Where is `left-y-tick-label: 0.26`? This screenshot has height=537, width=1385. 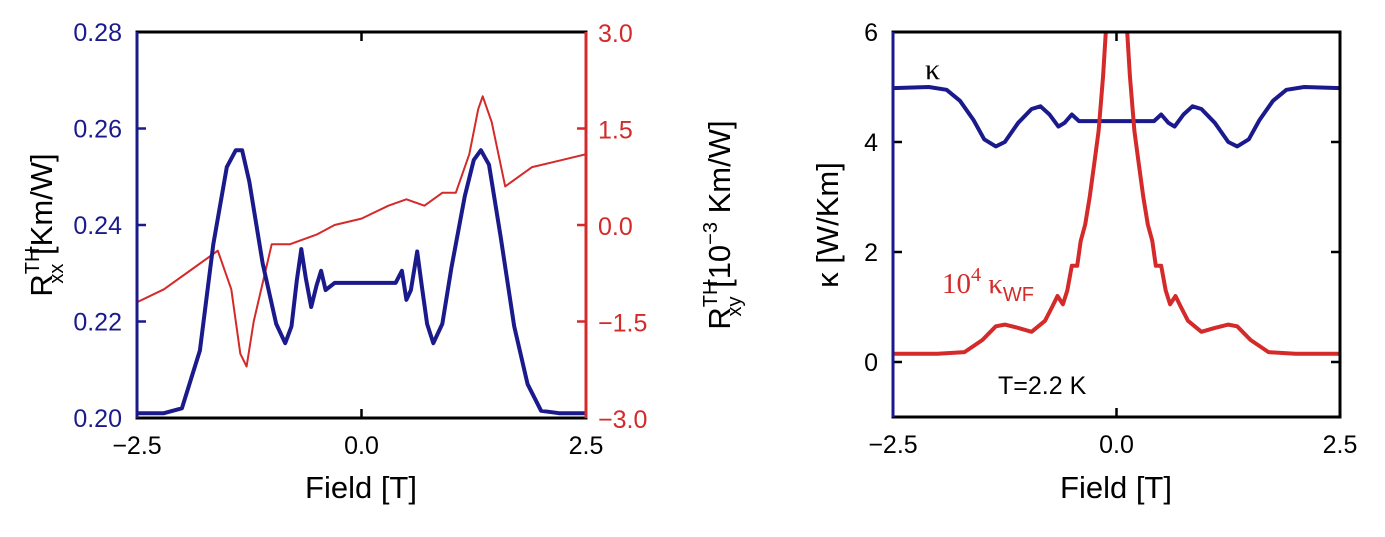 left-y-tick-label: 0.26 is located at coordinates (97, 130).